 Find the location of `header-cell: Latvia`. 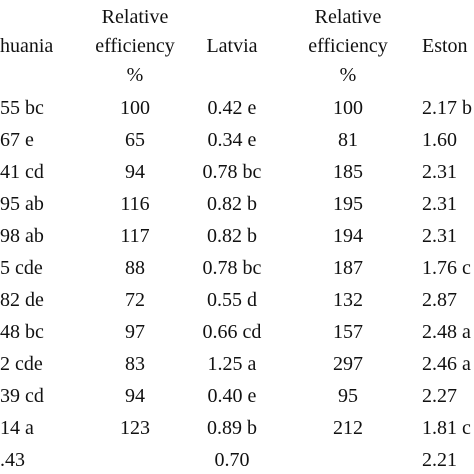

header-cell: Latvia is located at coordinates (232, 46).